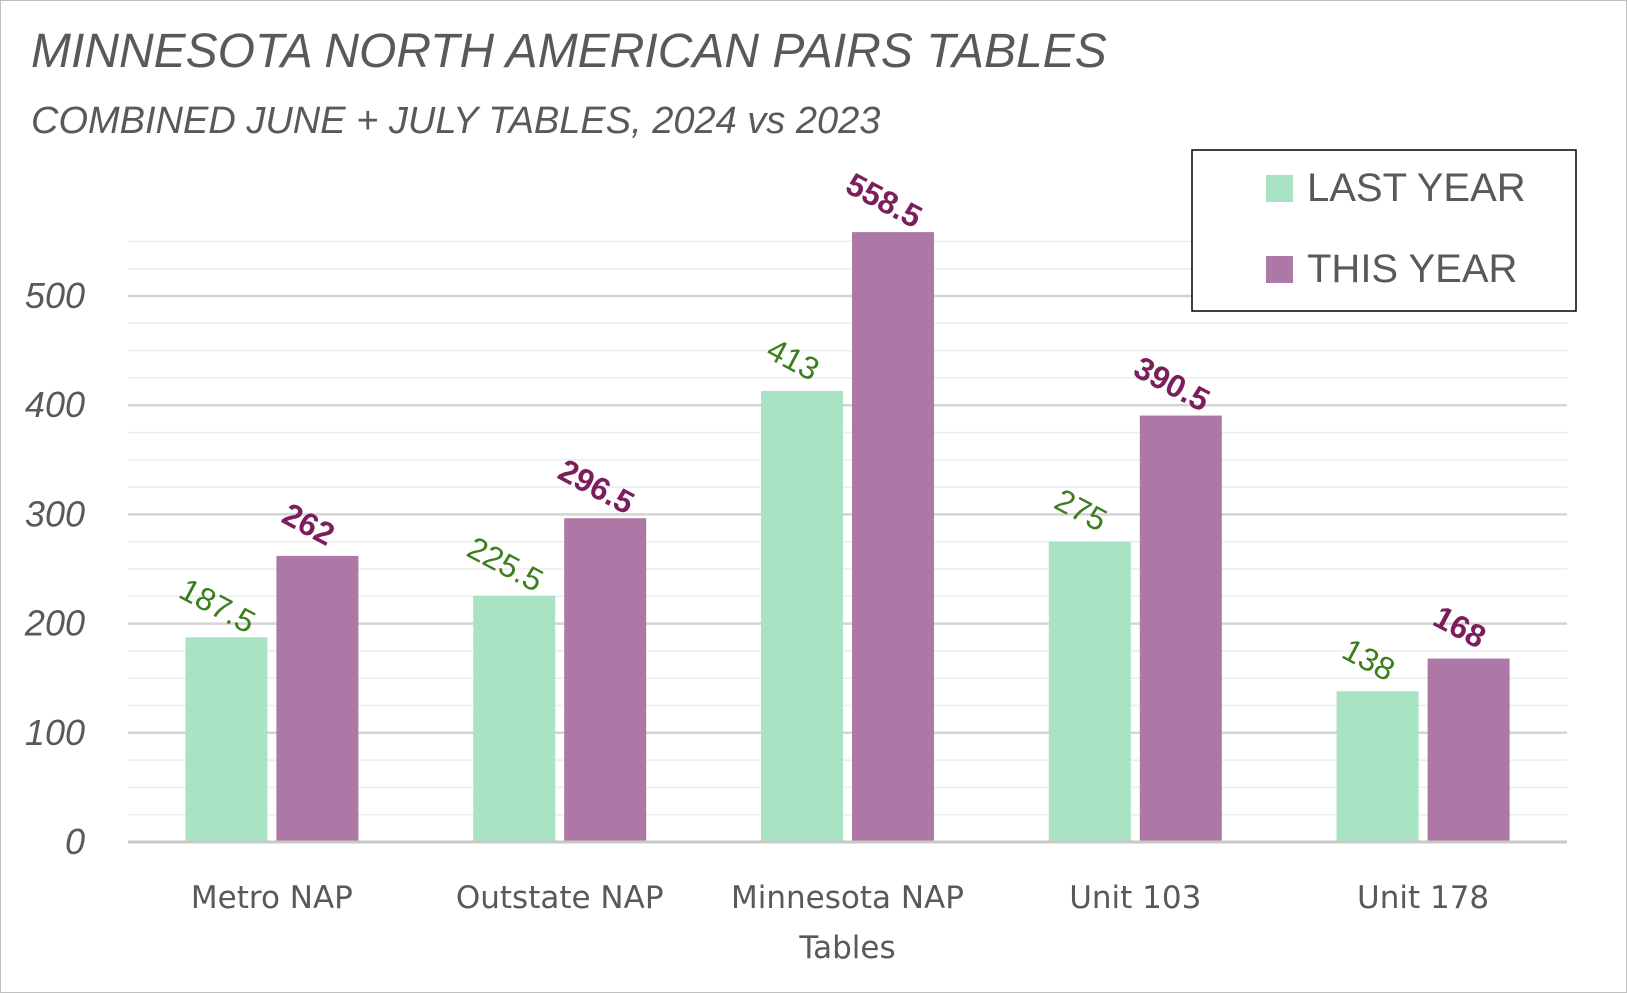 Image resolution: width=1627 pixels, height=993 pixels. Describe the element at coordinates (218, 605) in the screenshot. I see `data-label-last-year: 187.5` at that location.